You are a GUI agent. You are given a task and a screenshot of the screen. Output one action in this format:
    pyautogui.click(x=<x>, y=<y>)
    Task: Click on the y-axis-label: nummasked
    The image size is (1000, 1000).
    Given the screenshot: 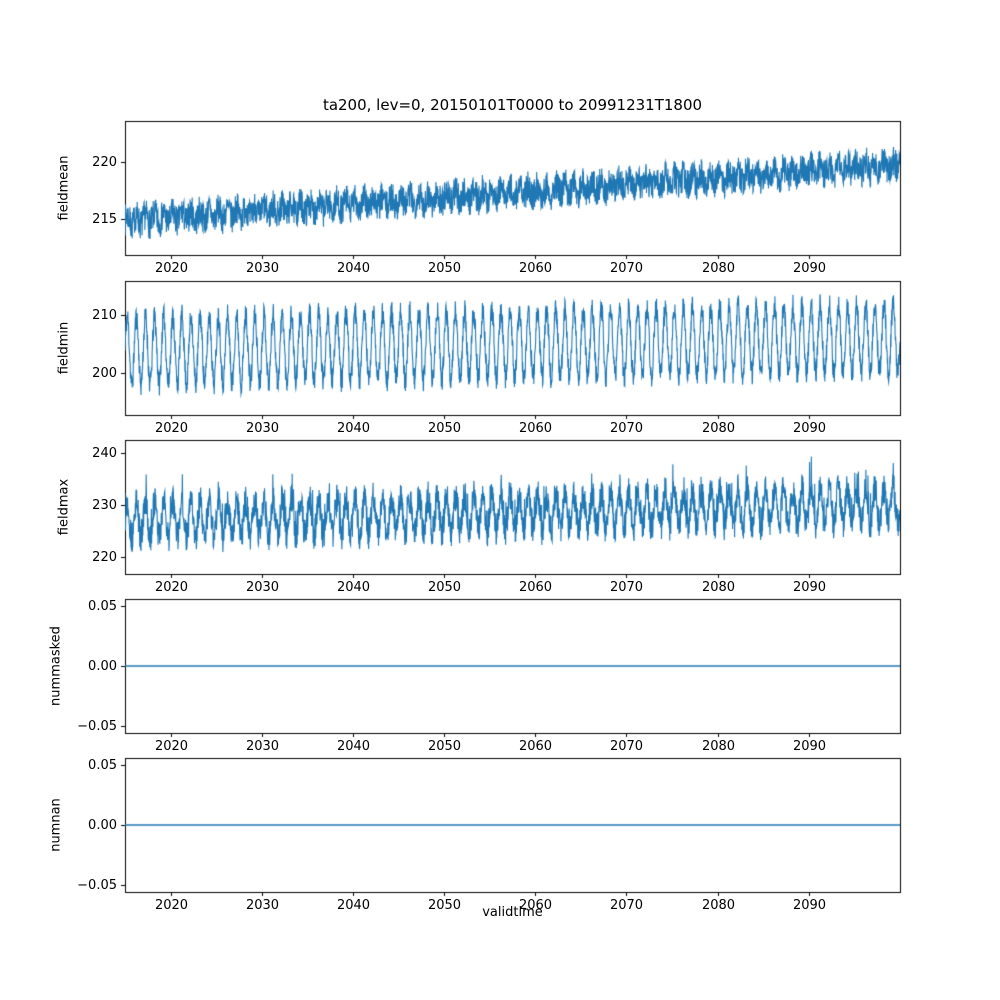 What is the action you would take?
    pyautogui.click(x=56, y=666)
    